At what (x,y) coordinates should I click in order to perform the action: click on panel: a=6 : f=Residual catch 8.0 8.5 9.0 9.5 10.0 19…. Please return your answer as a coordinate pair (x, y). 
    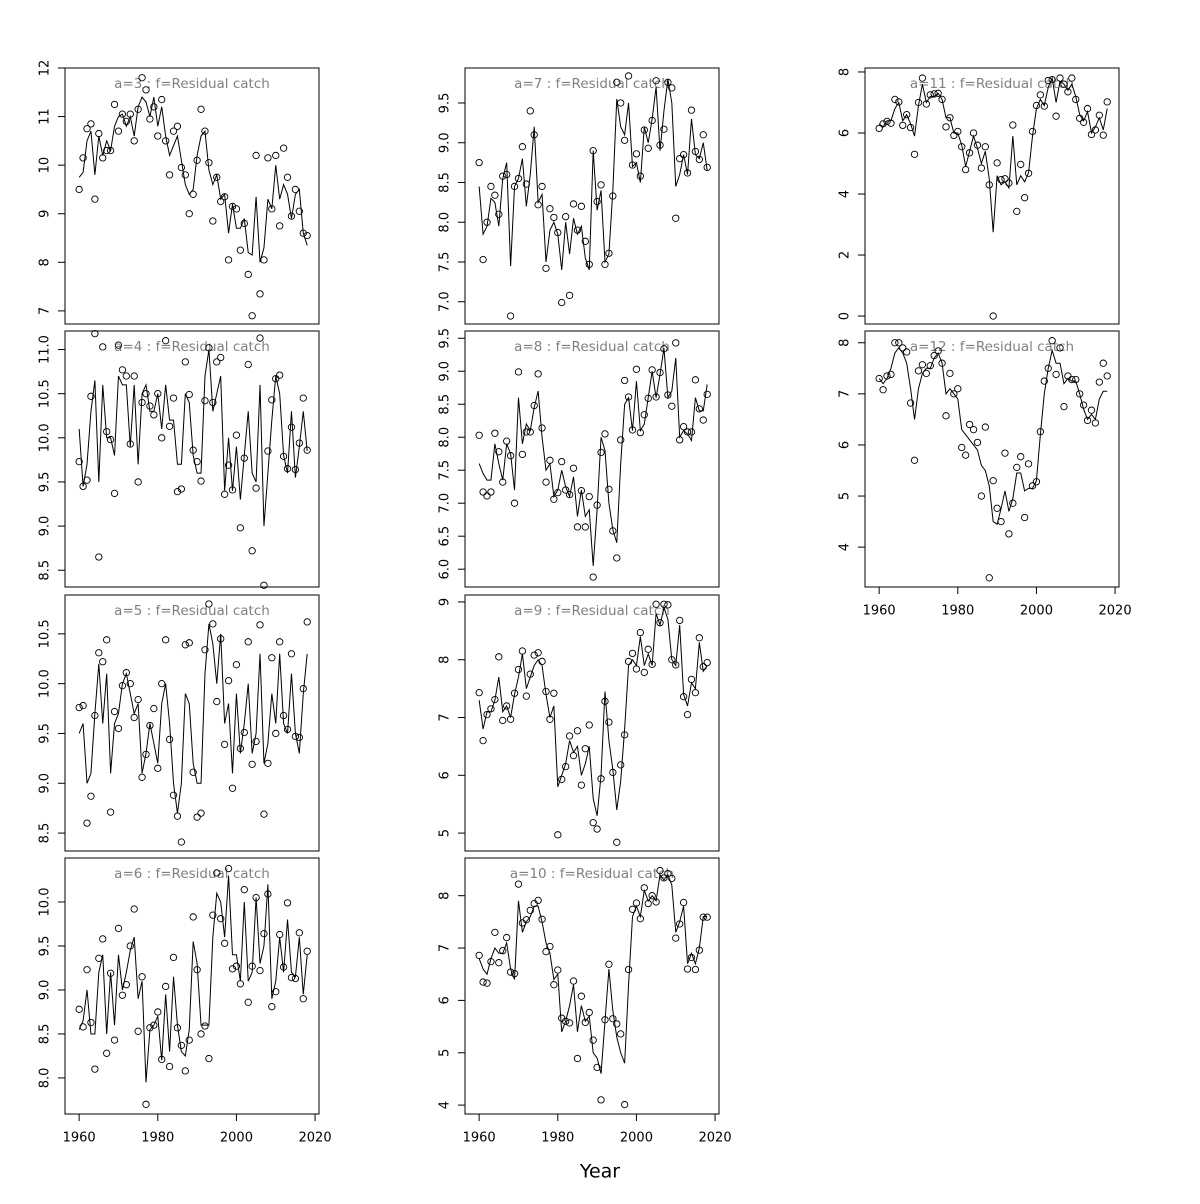
    Looking at the image, I should click on (185, 1001).